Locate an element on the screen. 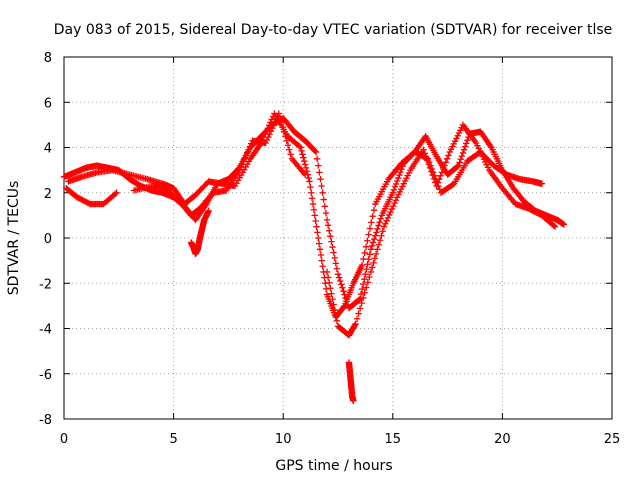 The height and width of the screenshot is (480, 640). x-tick-label: 20 is located at coordinates (502, 439).